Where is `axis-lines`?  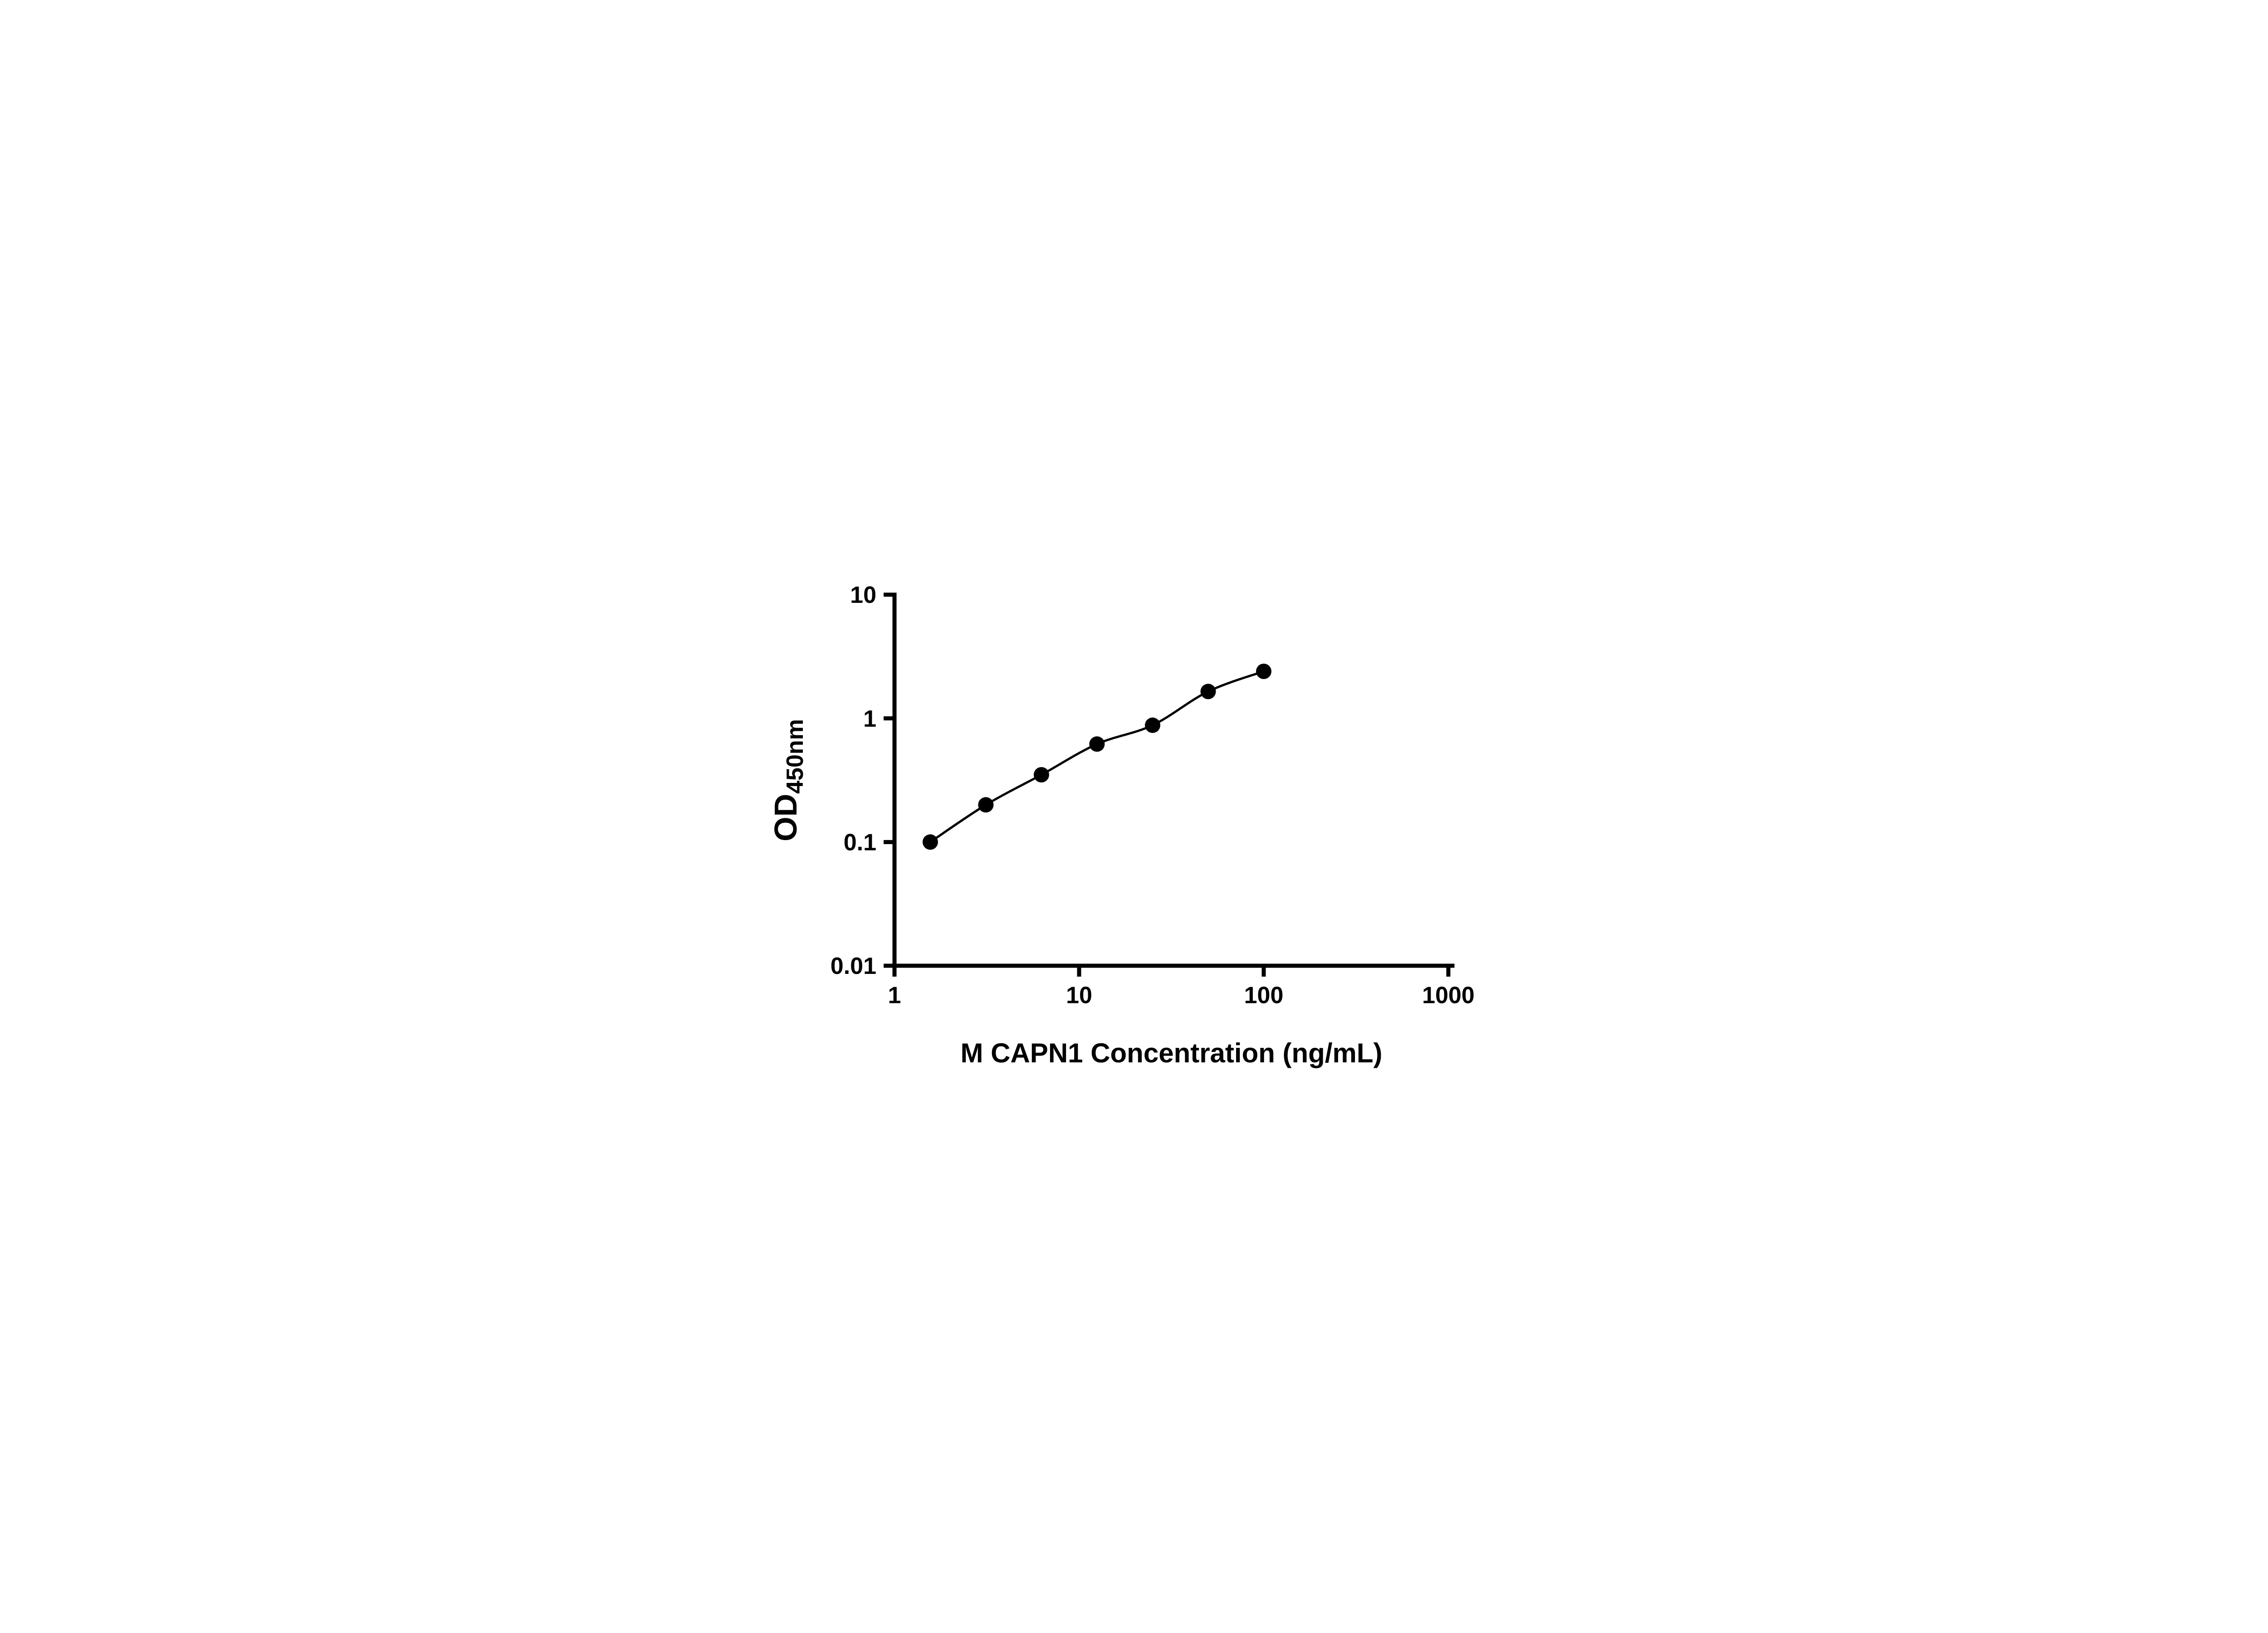 axis-lines is located at coordinates (1173, 780).